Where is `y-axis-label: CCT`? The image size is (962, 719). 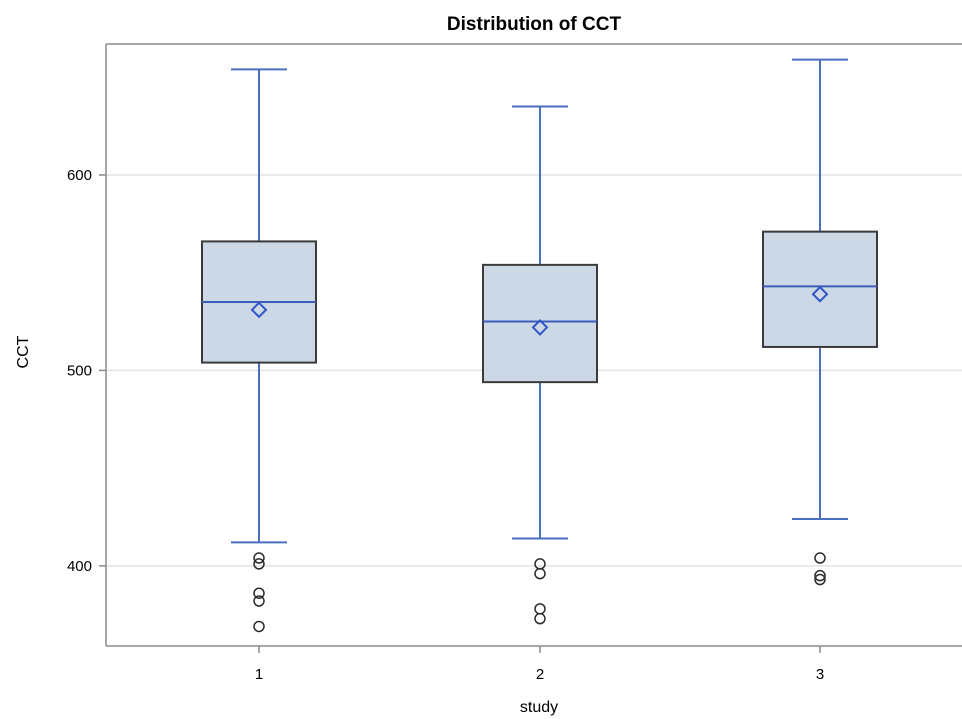 y-axis-label: CCT is located at coordinates (23, 351).